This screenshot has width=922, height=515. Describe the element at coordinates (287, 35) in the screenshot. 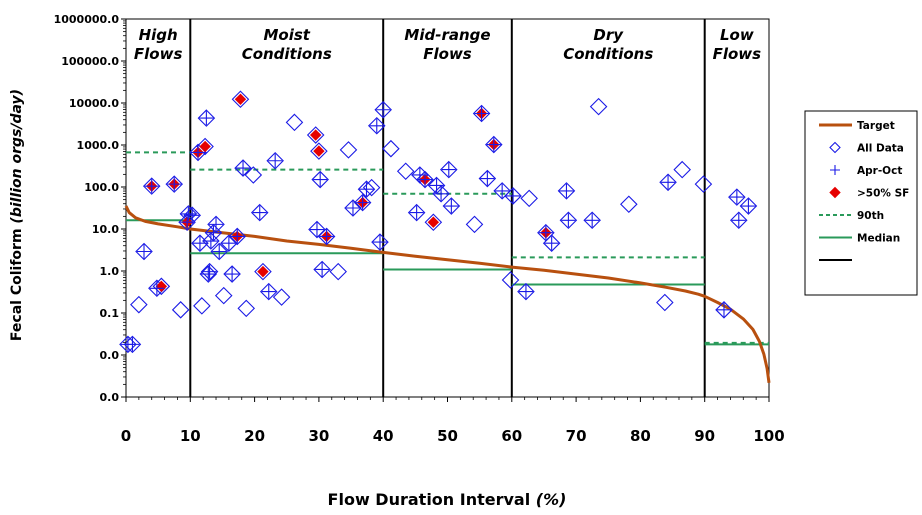

I see `zone-label: Moist` at that location.